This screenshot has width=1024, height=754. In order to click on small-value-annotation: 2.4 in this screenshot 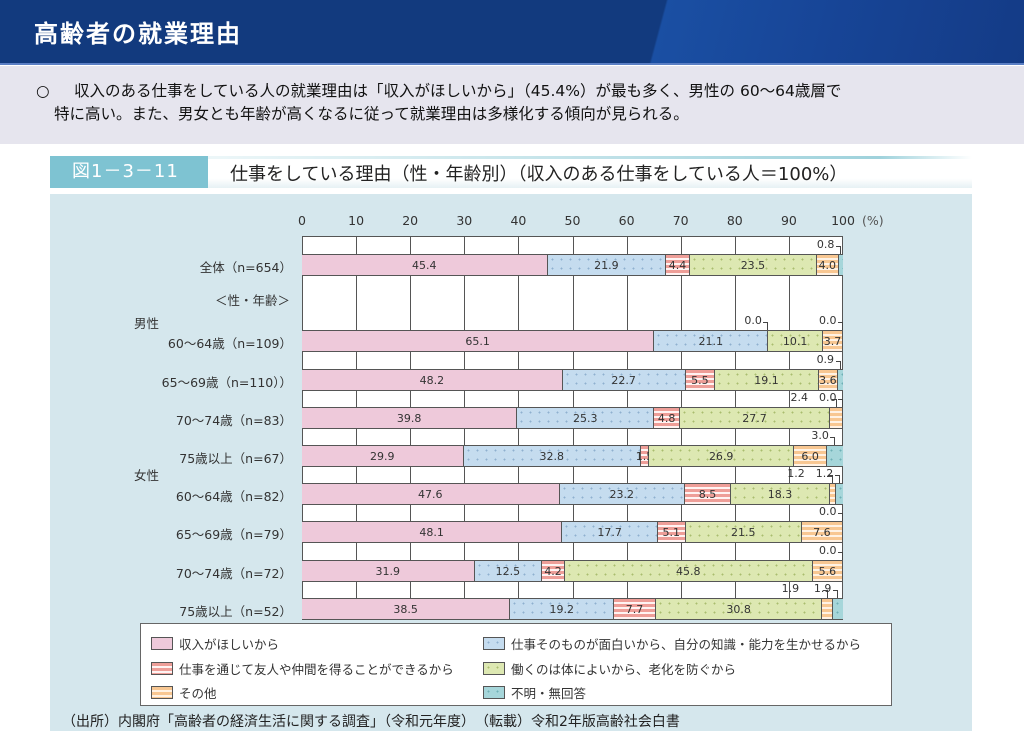, I will do `click(799, 397)`.